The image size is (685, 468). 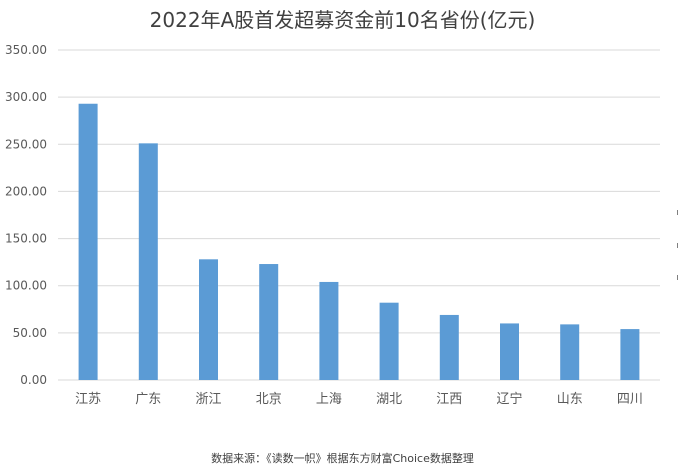 I want to click on x-tick-label: 江西, so click(x=449, y=399).